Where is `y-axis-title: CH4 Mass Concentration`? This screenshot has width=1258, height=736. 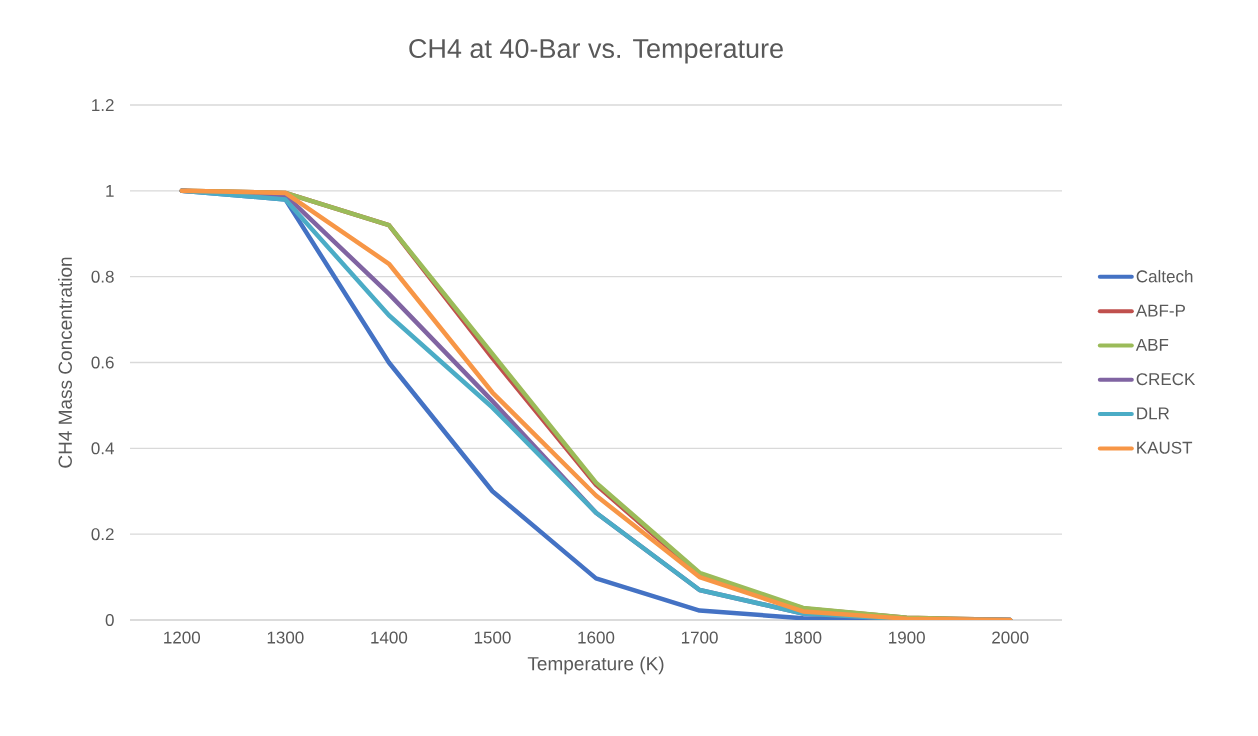 y-axis-title: CH4 Mass Concentration is located at coordinates (65, 362).